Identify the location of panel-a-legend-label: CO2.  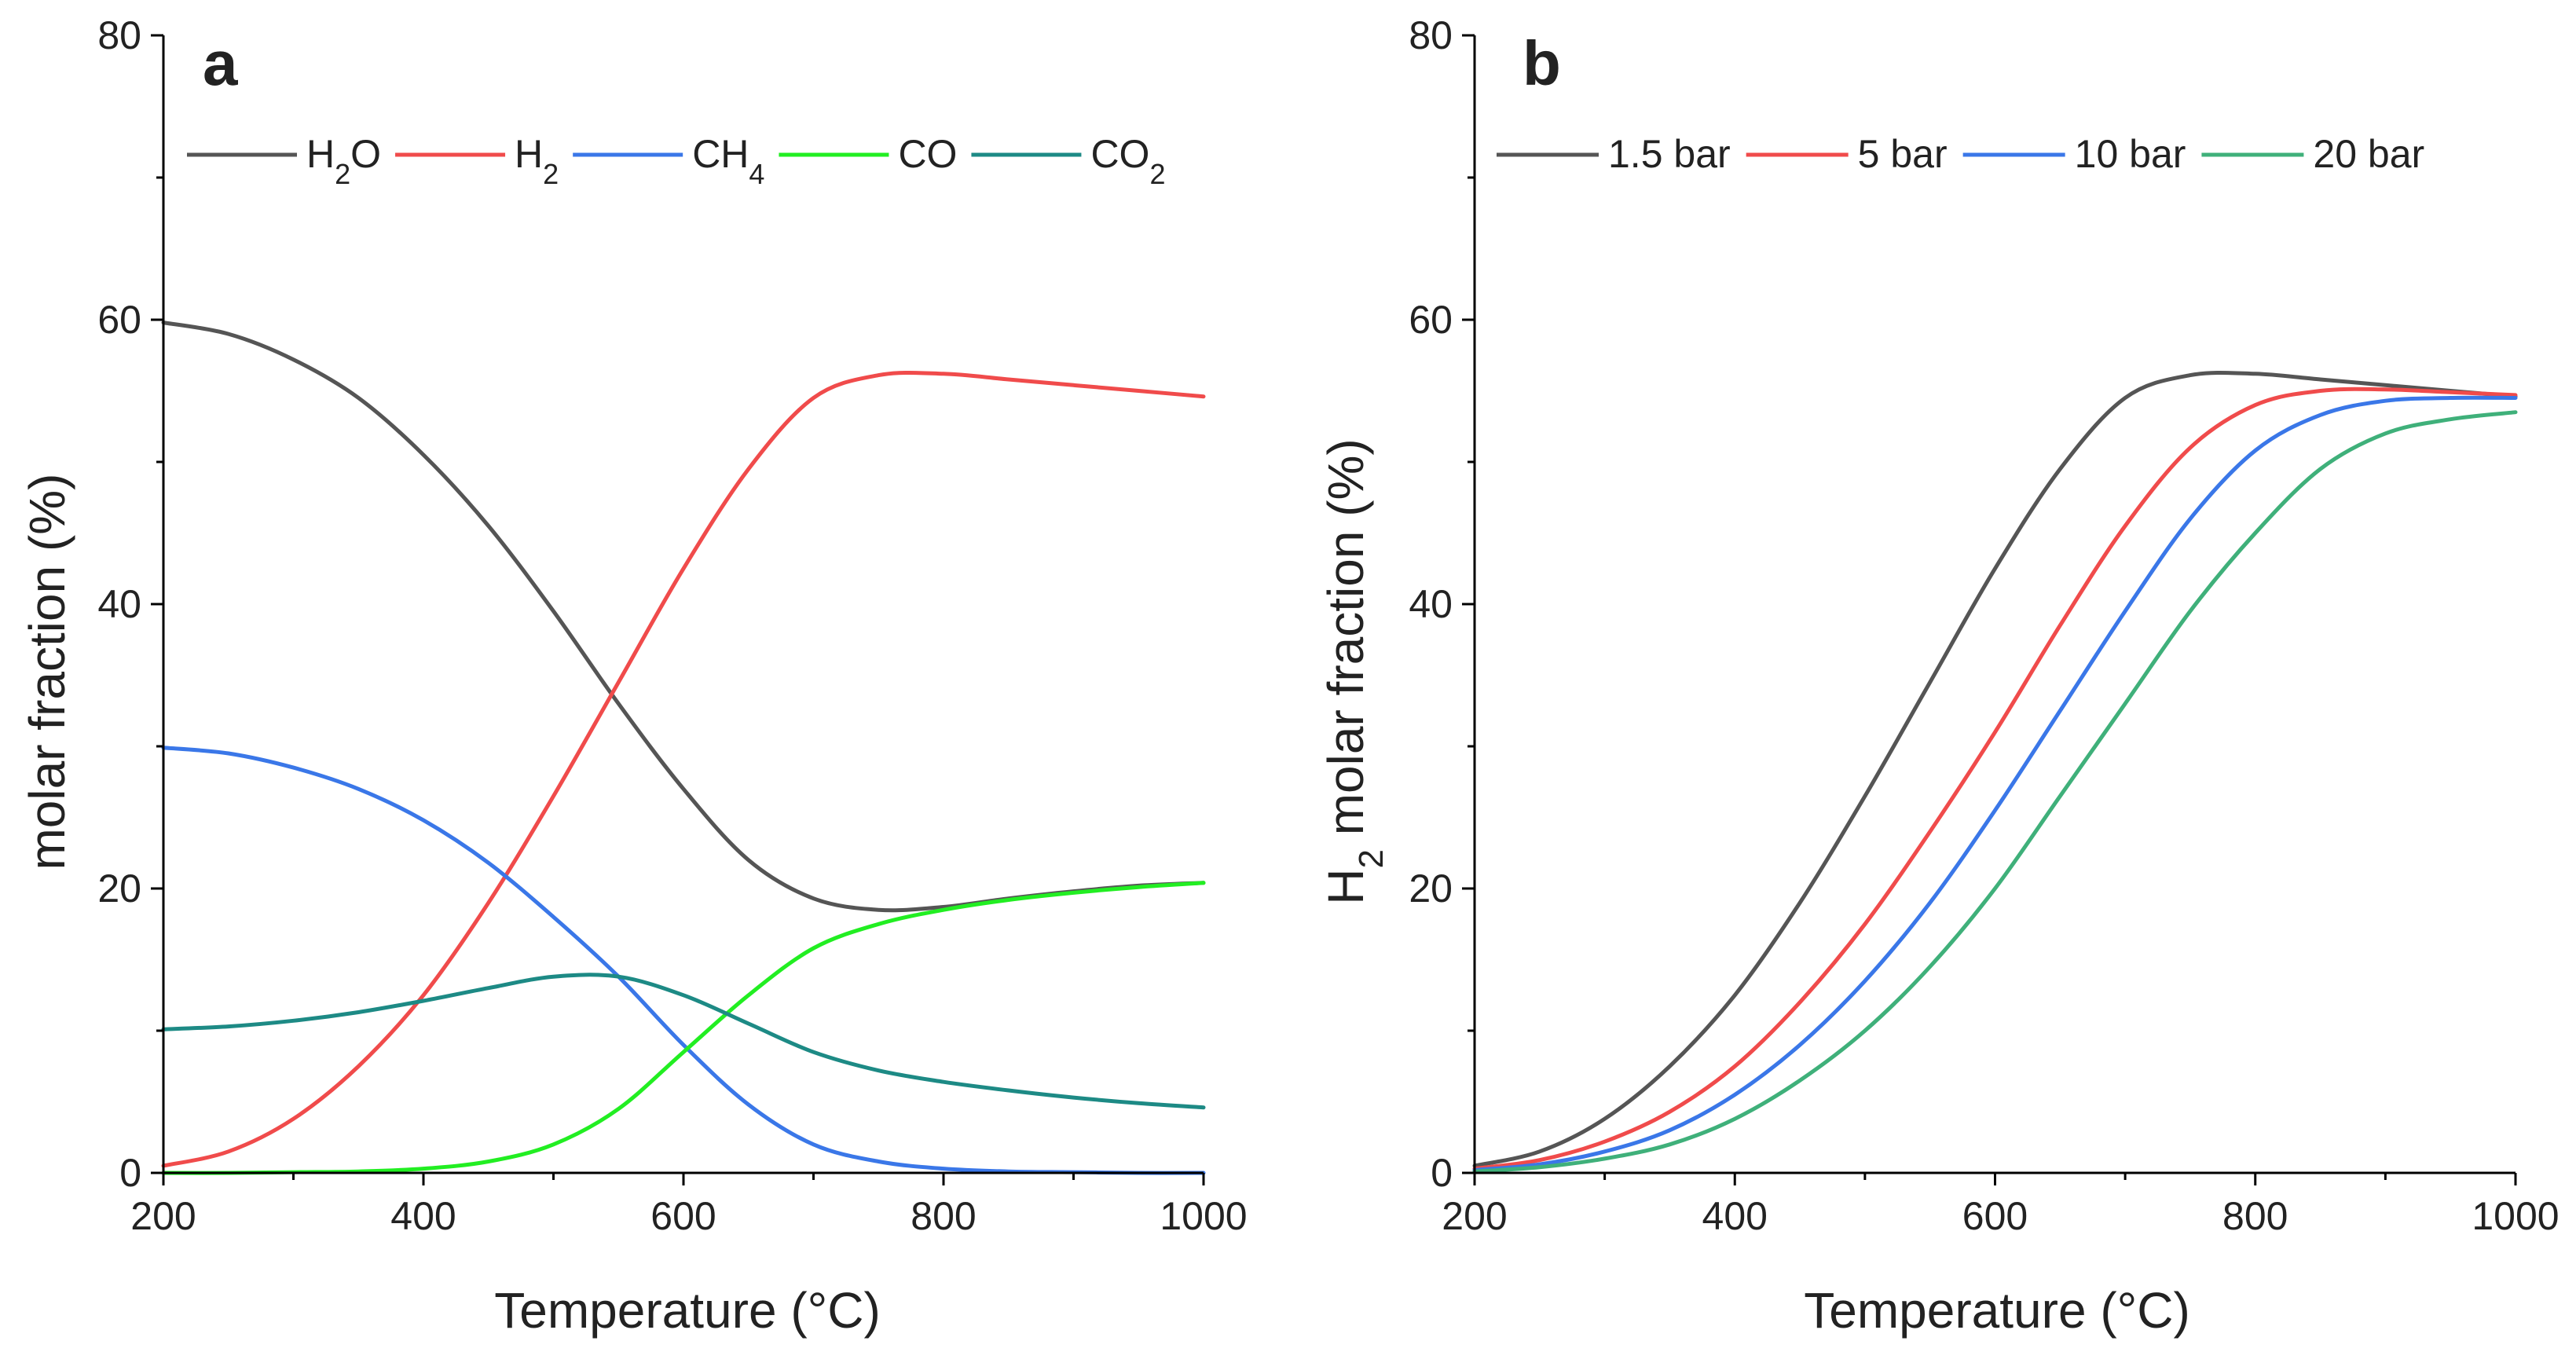
(1127, 161).